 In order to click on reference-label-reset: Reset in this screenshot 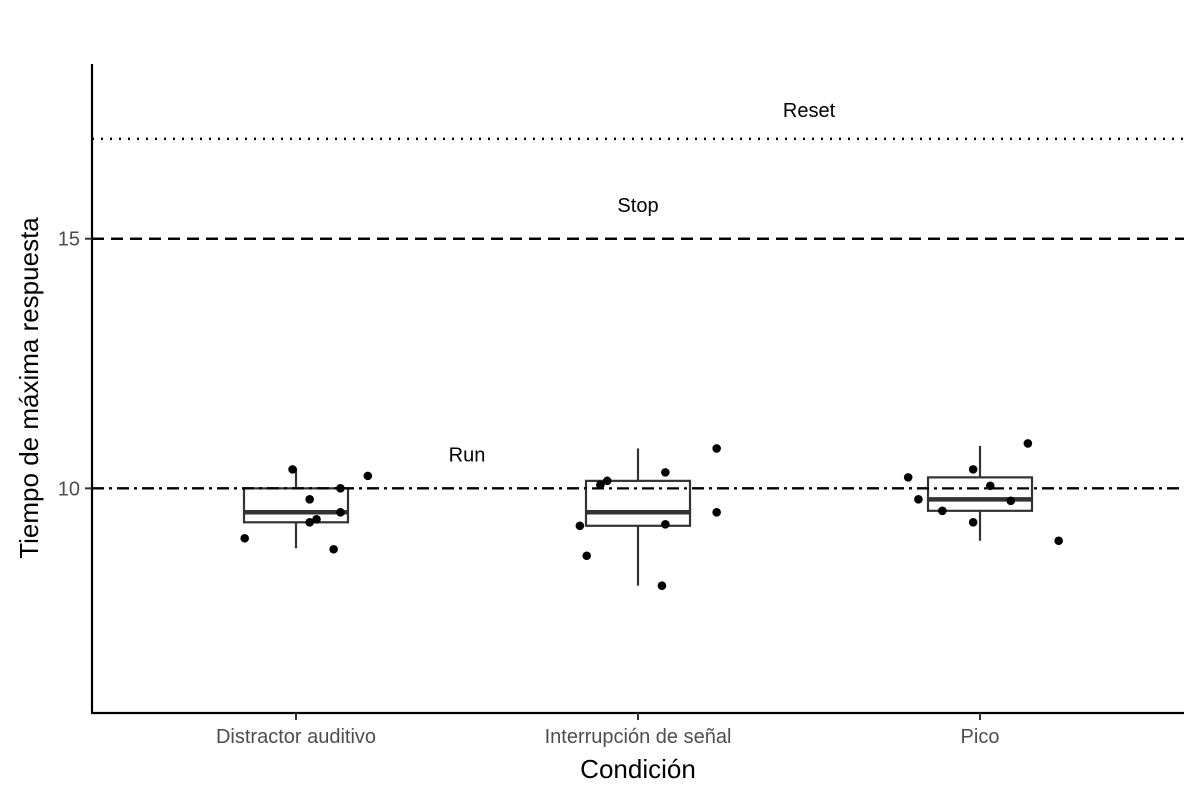, I will do `click(809, 111)`.